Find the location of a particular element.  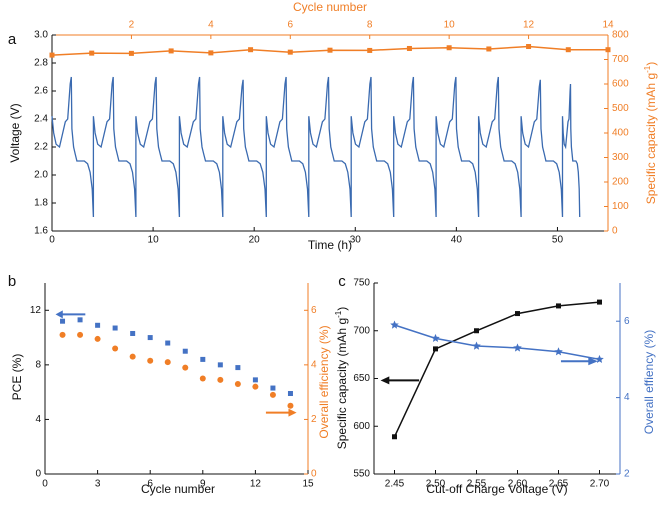

panel-b-ytick-label: 4 is located at coordinates (38, 419).